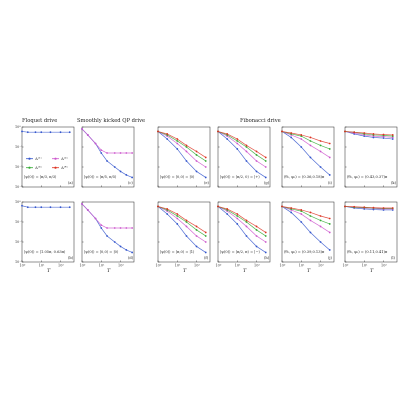 The width and height of the screenshot is (400, 400). What do you see at coordinates (64, 167) in the screenshot?
I see `legend-entry: Δ⁽⁴⁾` at bounding box center [64, 167].